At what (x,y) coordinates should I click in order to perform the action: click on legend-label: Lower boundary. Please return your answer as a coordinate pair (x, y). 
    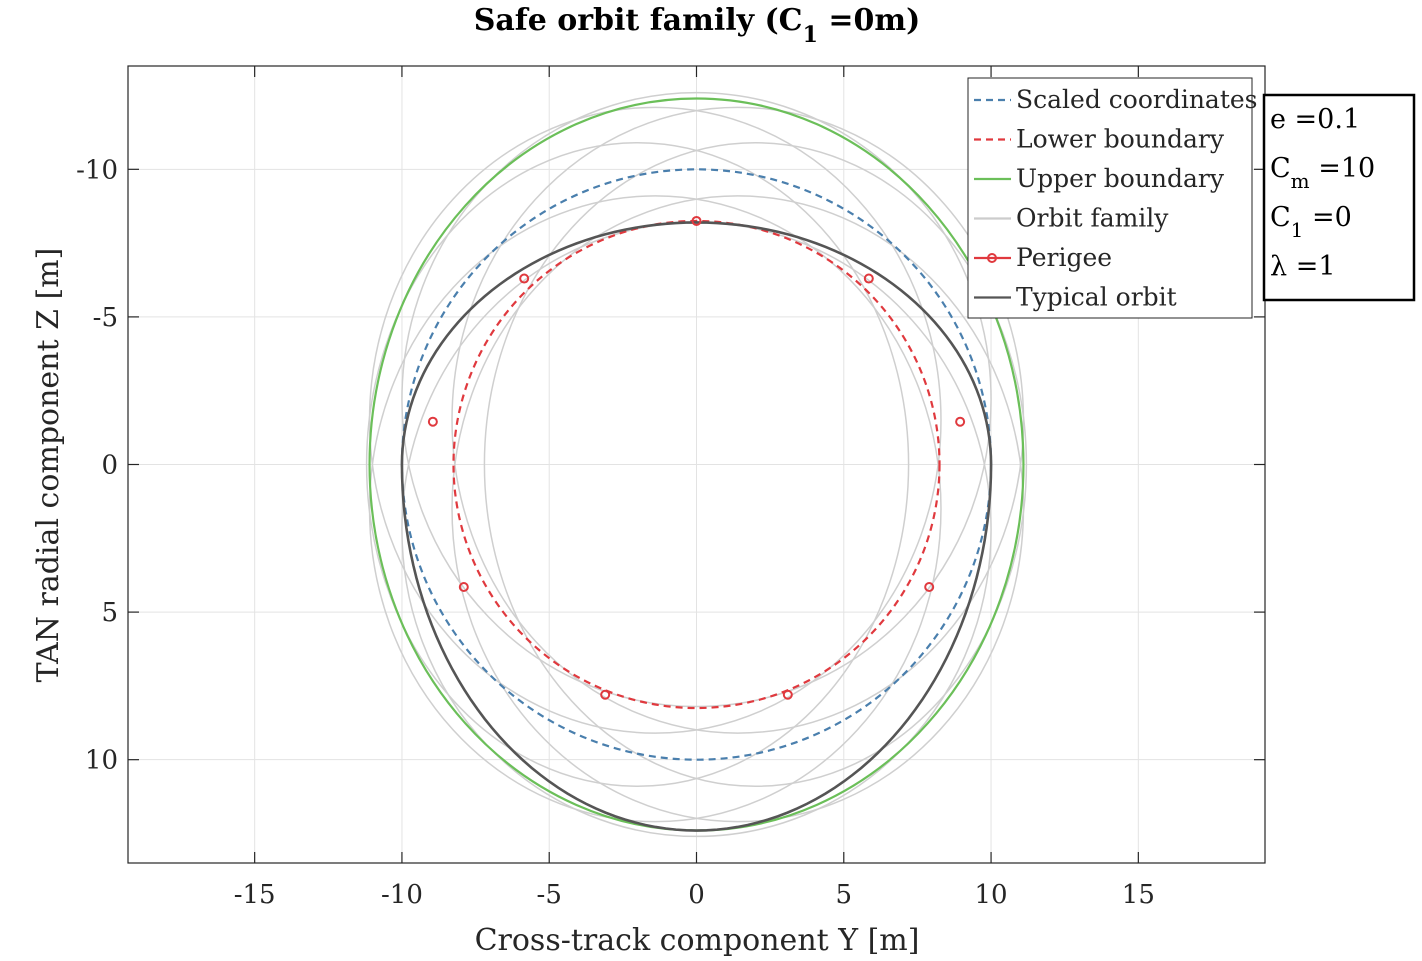
    Looking at the image, I should click on (1120, 139).